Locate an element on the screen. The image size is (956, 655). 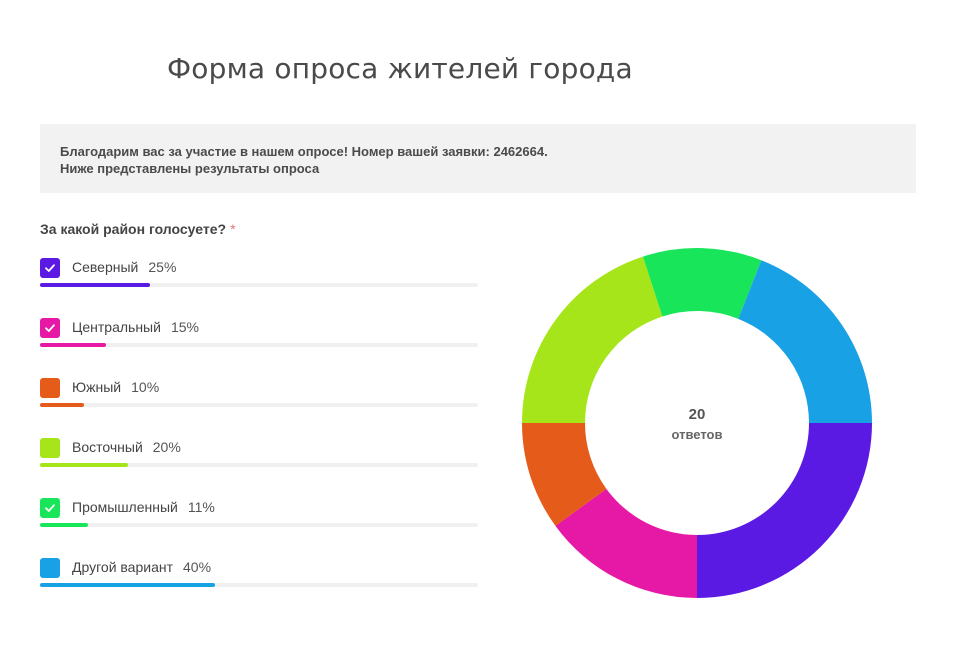
option-label-wrap: Восточный 20% is located at coordinates (126, 447).